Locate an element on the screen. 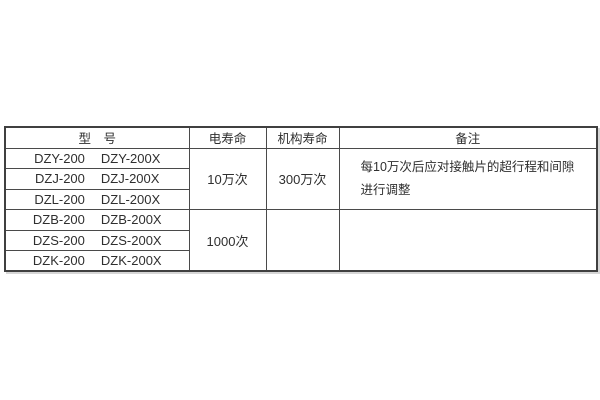  model-pair: DZK-200 DZK-200X is located at coordinates (97, 260).